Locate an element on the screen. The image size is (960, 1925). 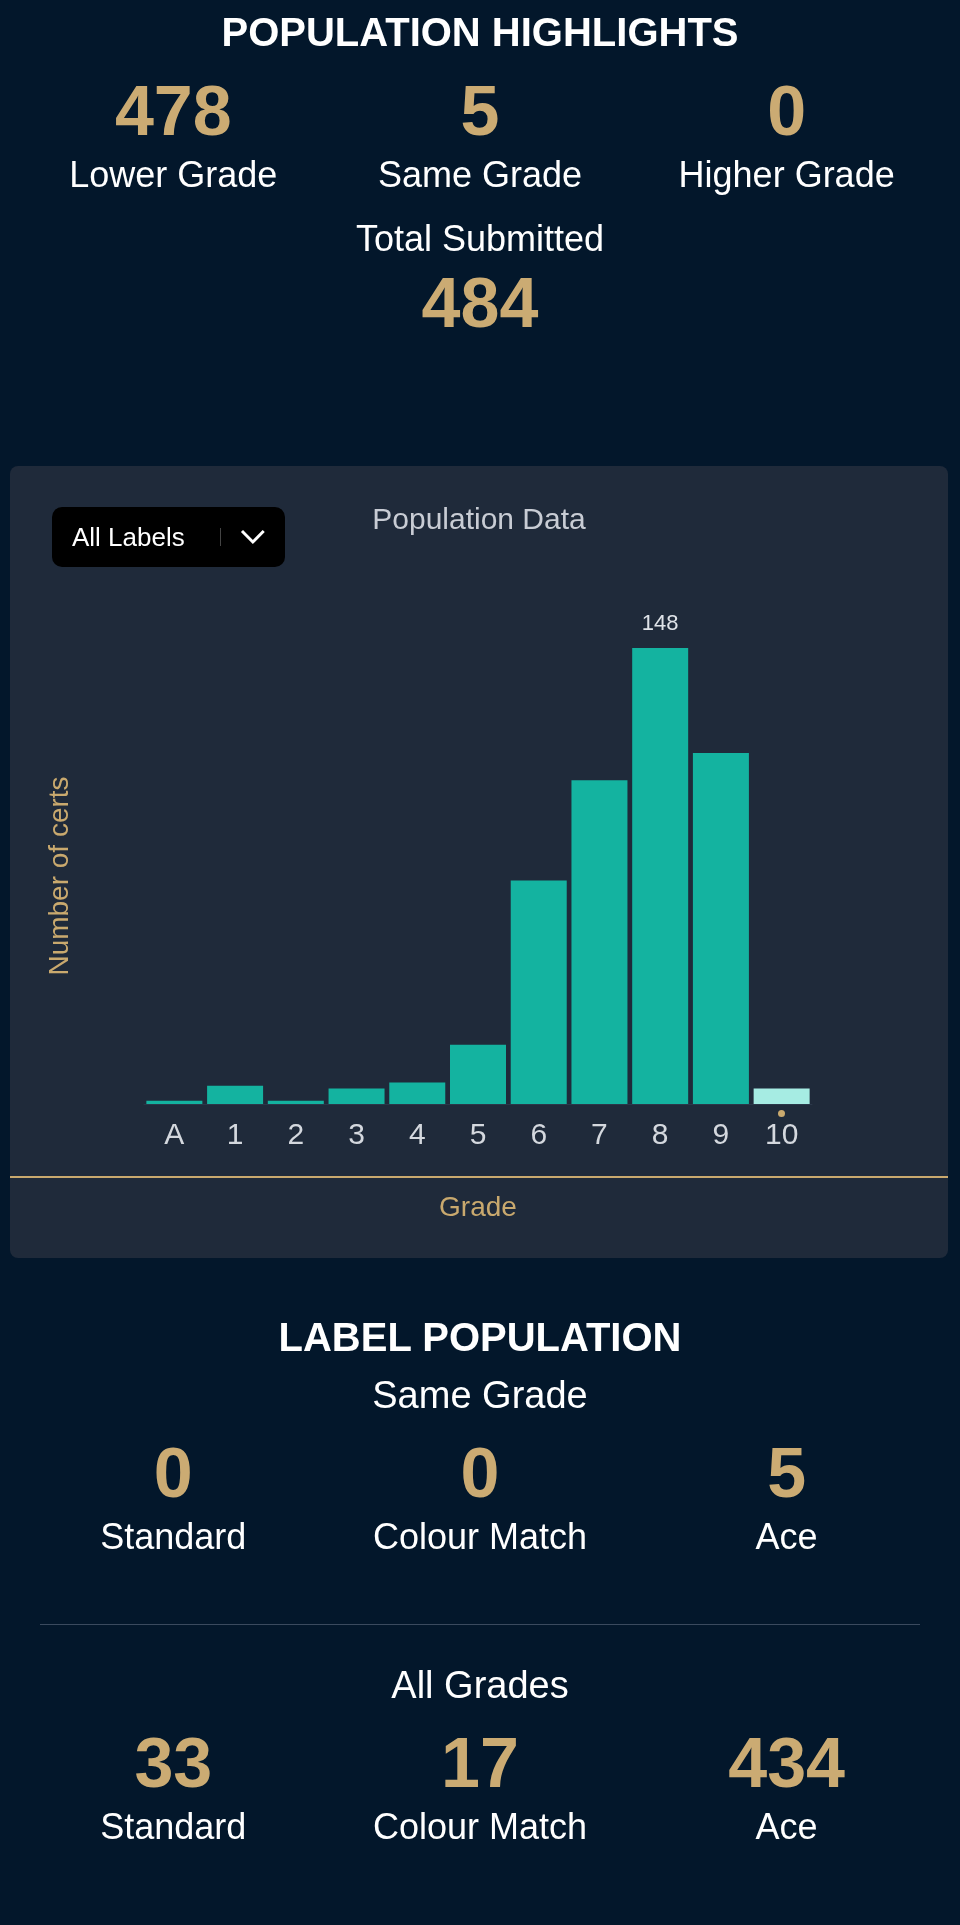
text: Same Grade is located at coordinates (480, 1395).